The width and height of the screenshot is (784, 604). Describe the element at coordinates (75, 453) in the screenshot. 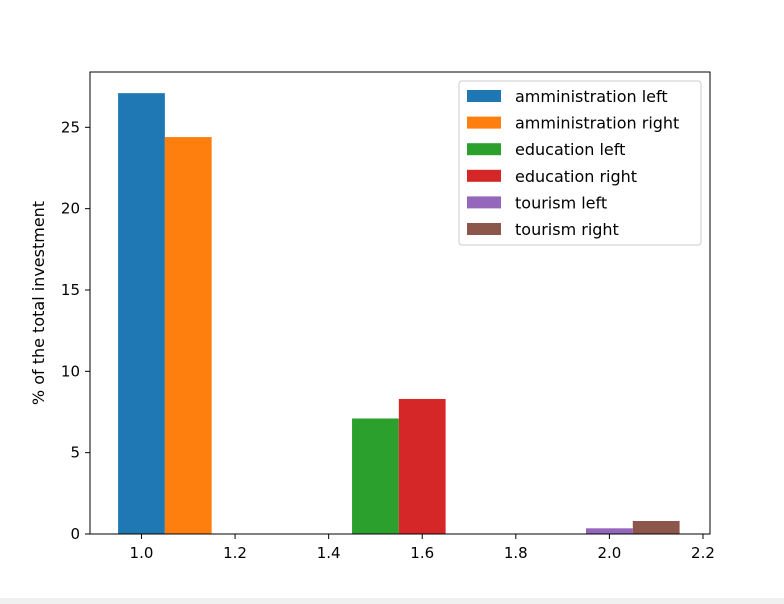

I see `y-tick-label: 5` at that location.